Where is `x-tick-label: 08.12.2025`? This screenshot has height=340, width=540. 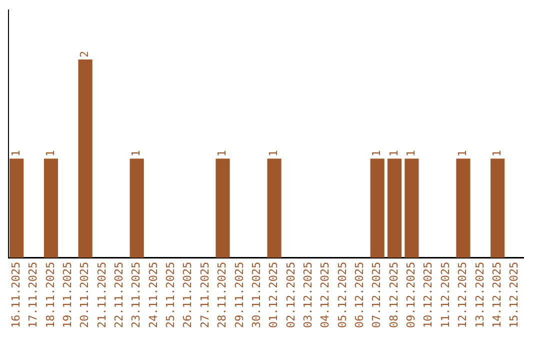
x-tick-label: 08.12.2025 is located at coordinates (393, 295).